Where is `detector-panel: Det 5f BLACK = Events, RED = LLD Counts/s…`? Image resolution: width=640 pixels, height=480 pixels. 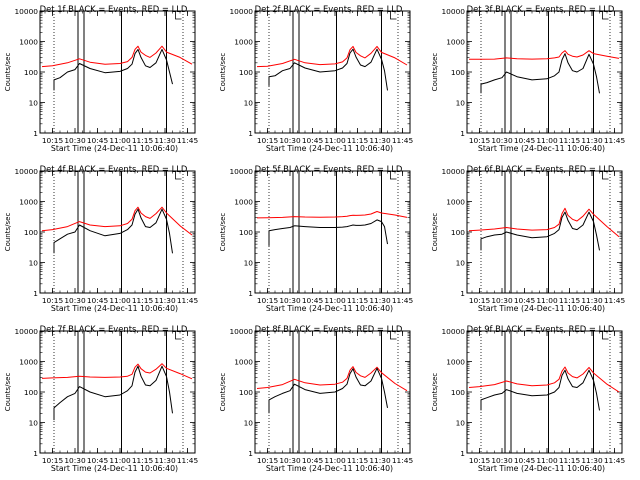 detector-panel: Det 5f BLACK = Events, RED = LLD Counts/s… is located at coordinates (316, 238).